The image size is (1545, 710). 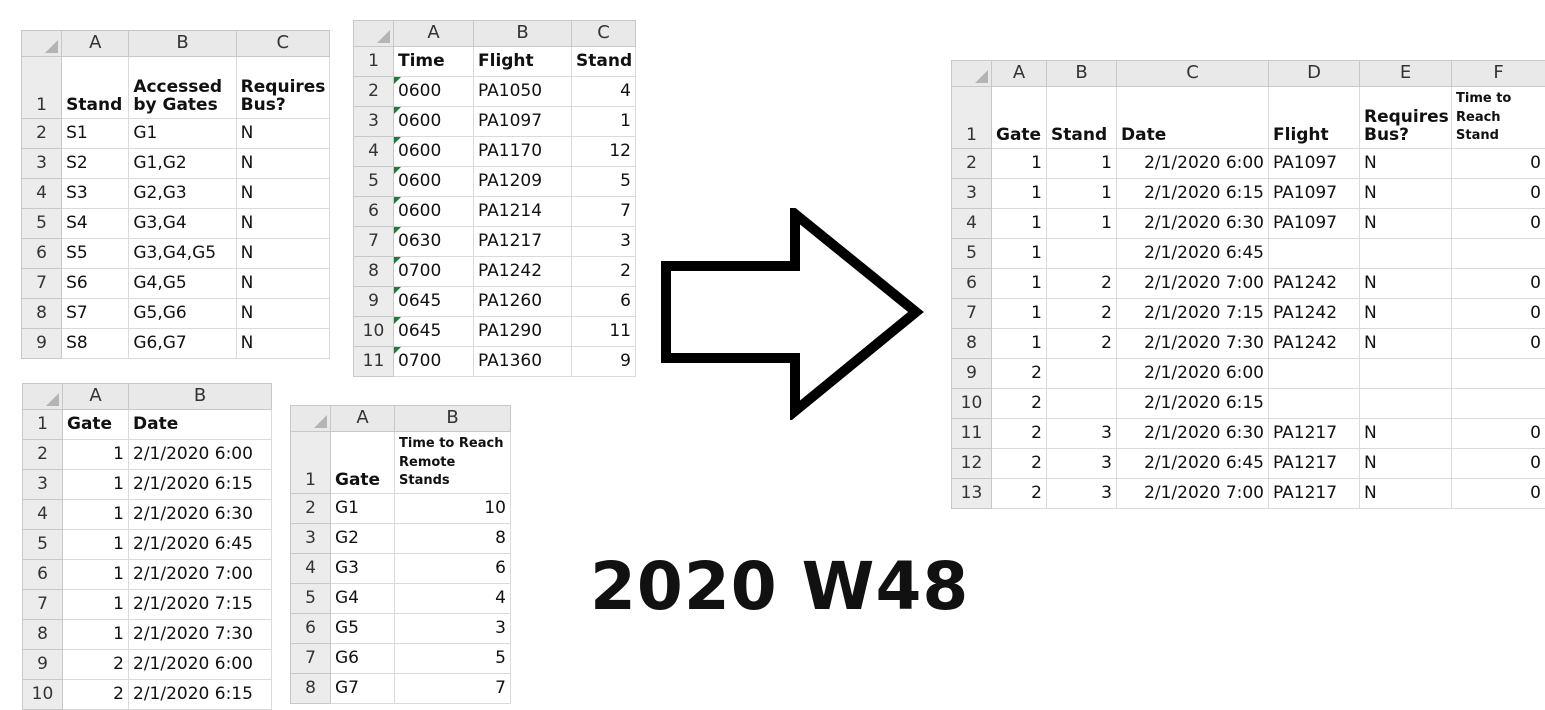 What do you see at coordinates (363, 509) in the screenshot?
I see `cell: G1` at bounding box center [363, 509].